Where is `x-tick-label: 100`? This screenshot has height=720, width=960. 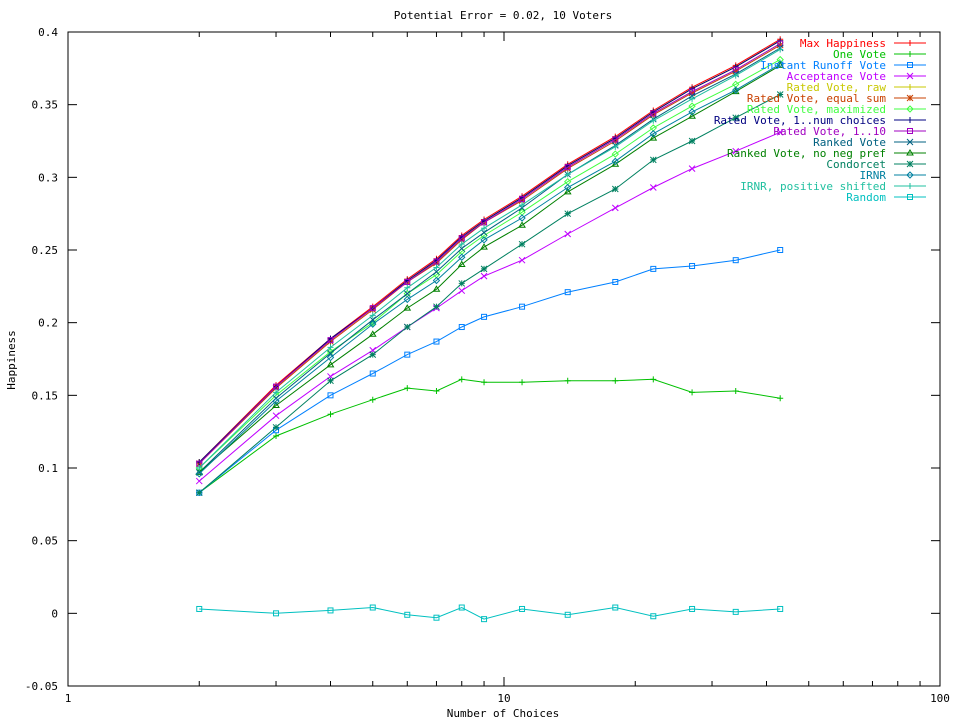
x-tick-label: 100 is located at coordinates (940, 698).